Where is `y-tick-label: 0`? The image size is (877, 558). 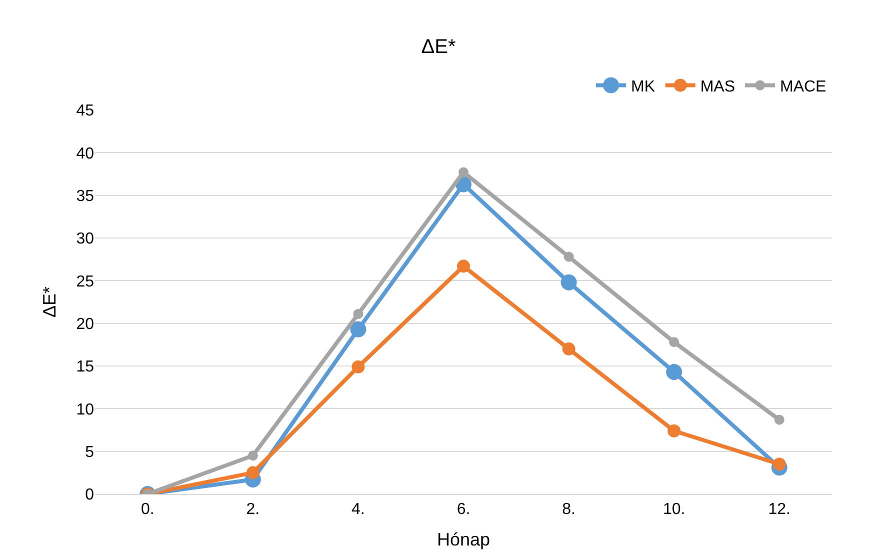
y-tick-label: 0 is located at coordinates (89, 495).